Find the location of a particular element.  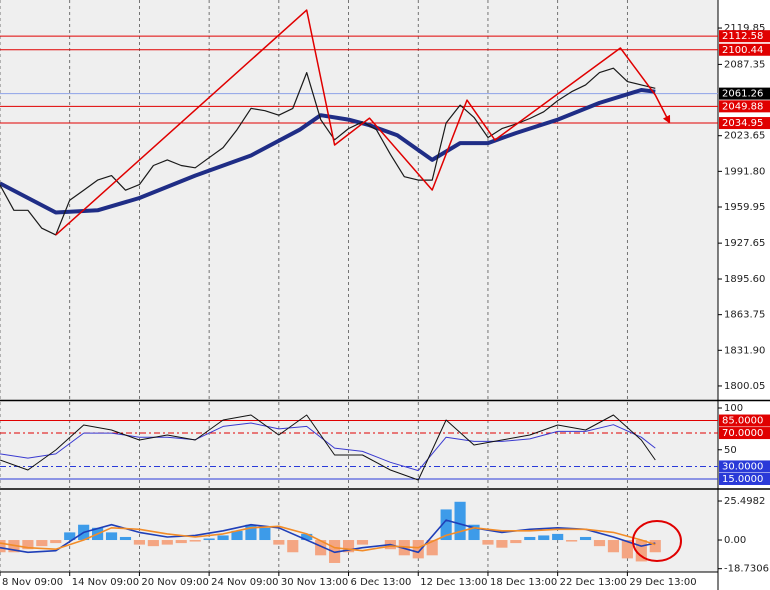

level-label: 30.0000 is located at coordinates (742, 466).